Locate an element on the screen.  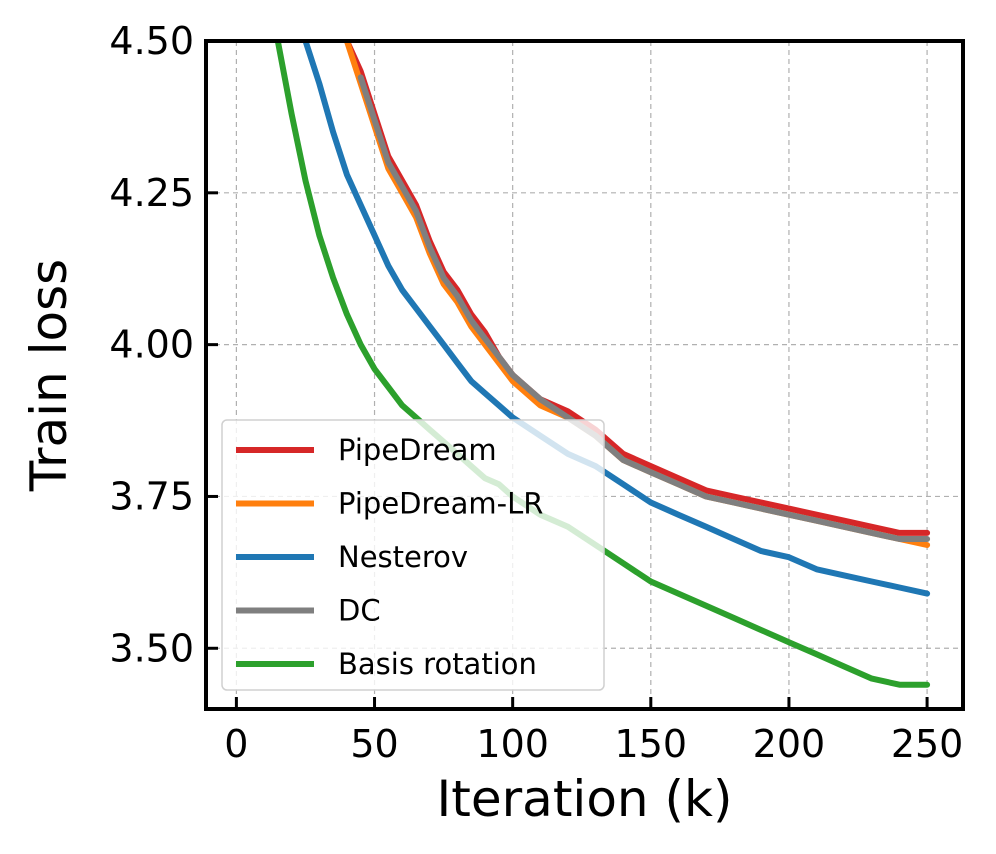
x-axis-title: Iteration (k) is located at coordinates (585, 799).